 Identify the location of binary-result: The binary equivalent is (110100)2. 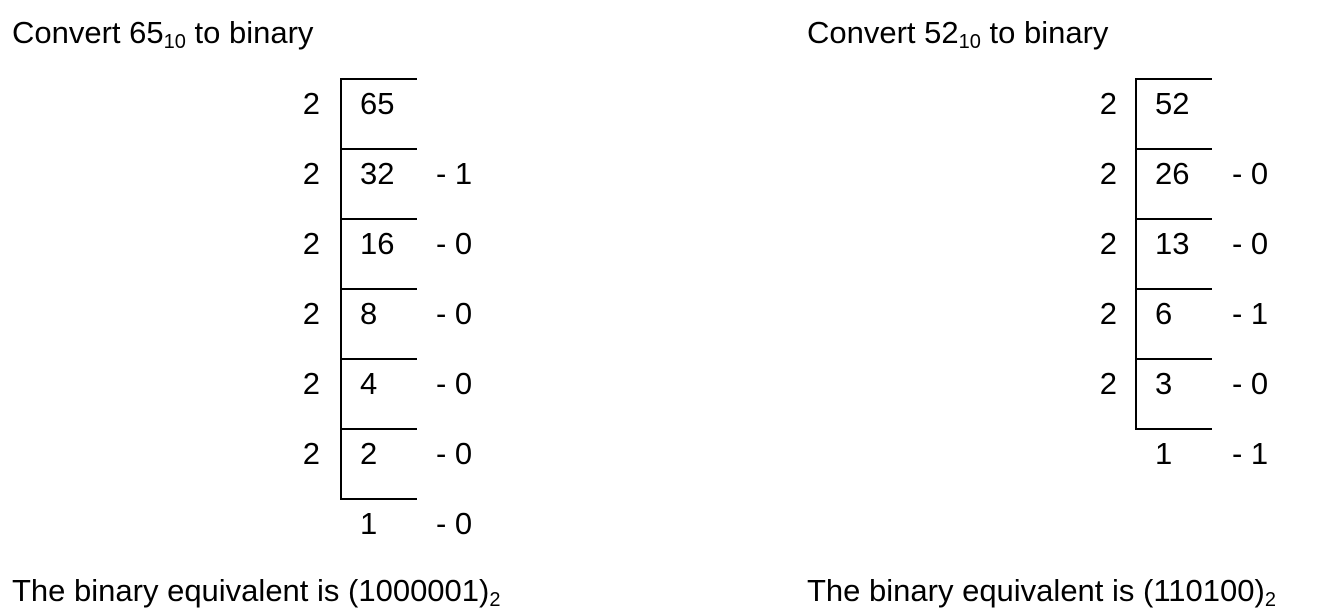
(1041, 591).